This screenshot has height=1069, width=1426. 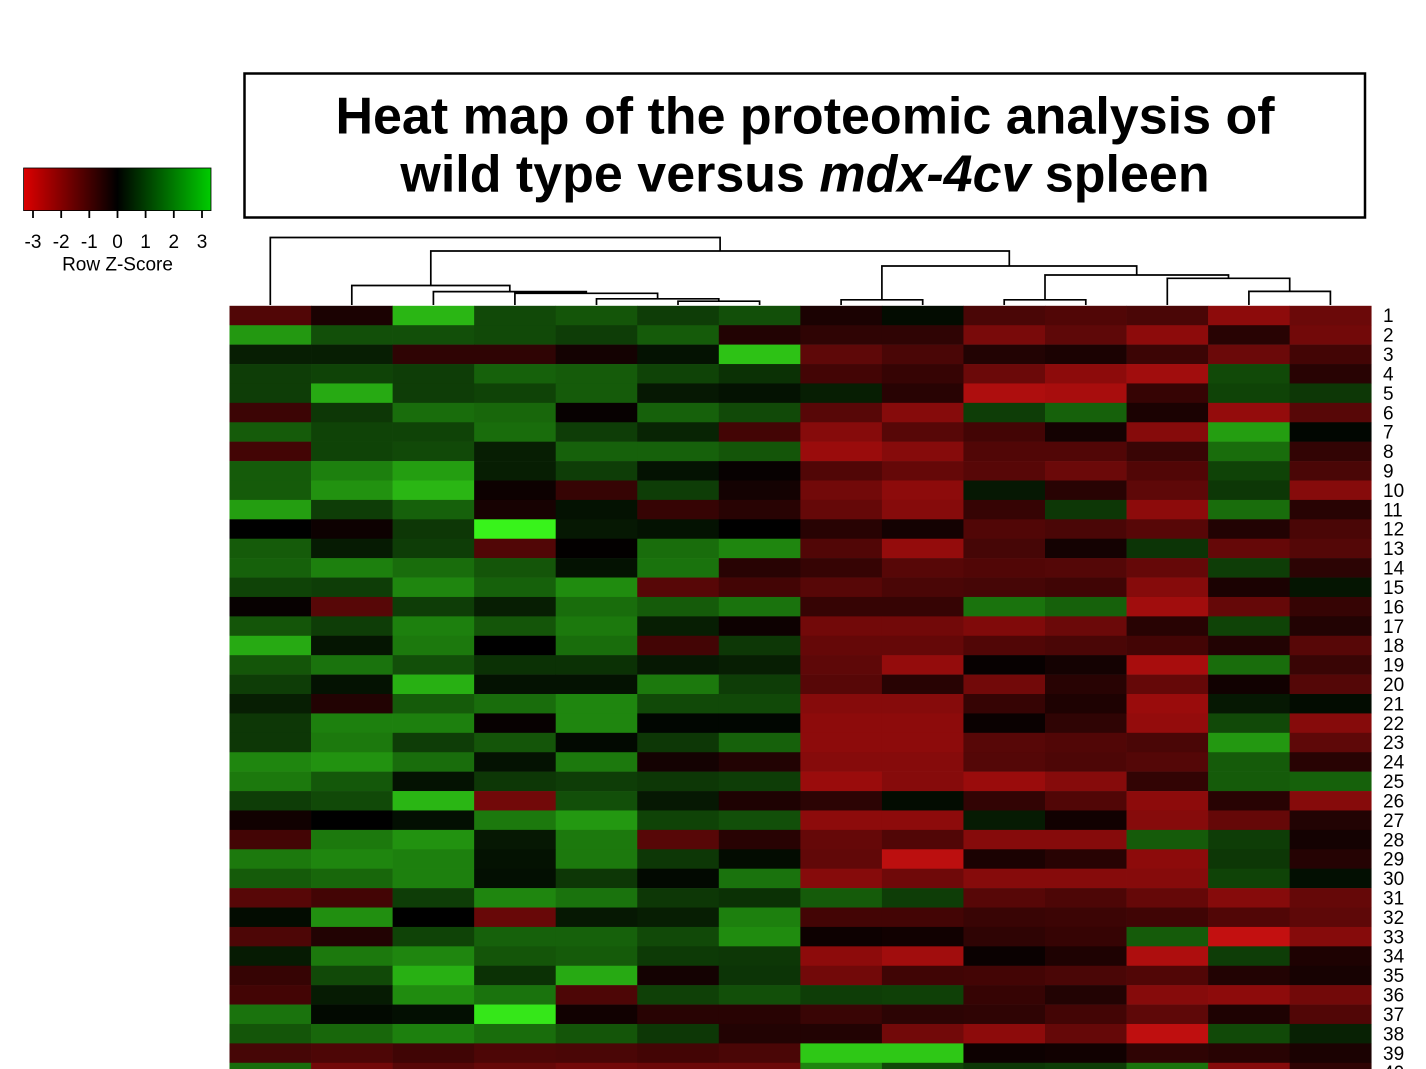 What do you see at coordinates (1393, 860) in the screenshot?
I see `svg-text: 29` at bounding box center [1393, 860].